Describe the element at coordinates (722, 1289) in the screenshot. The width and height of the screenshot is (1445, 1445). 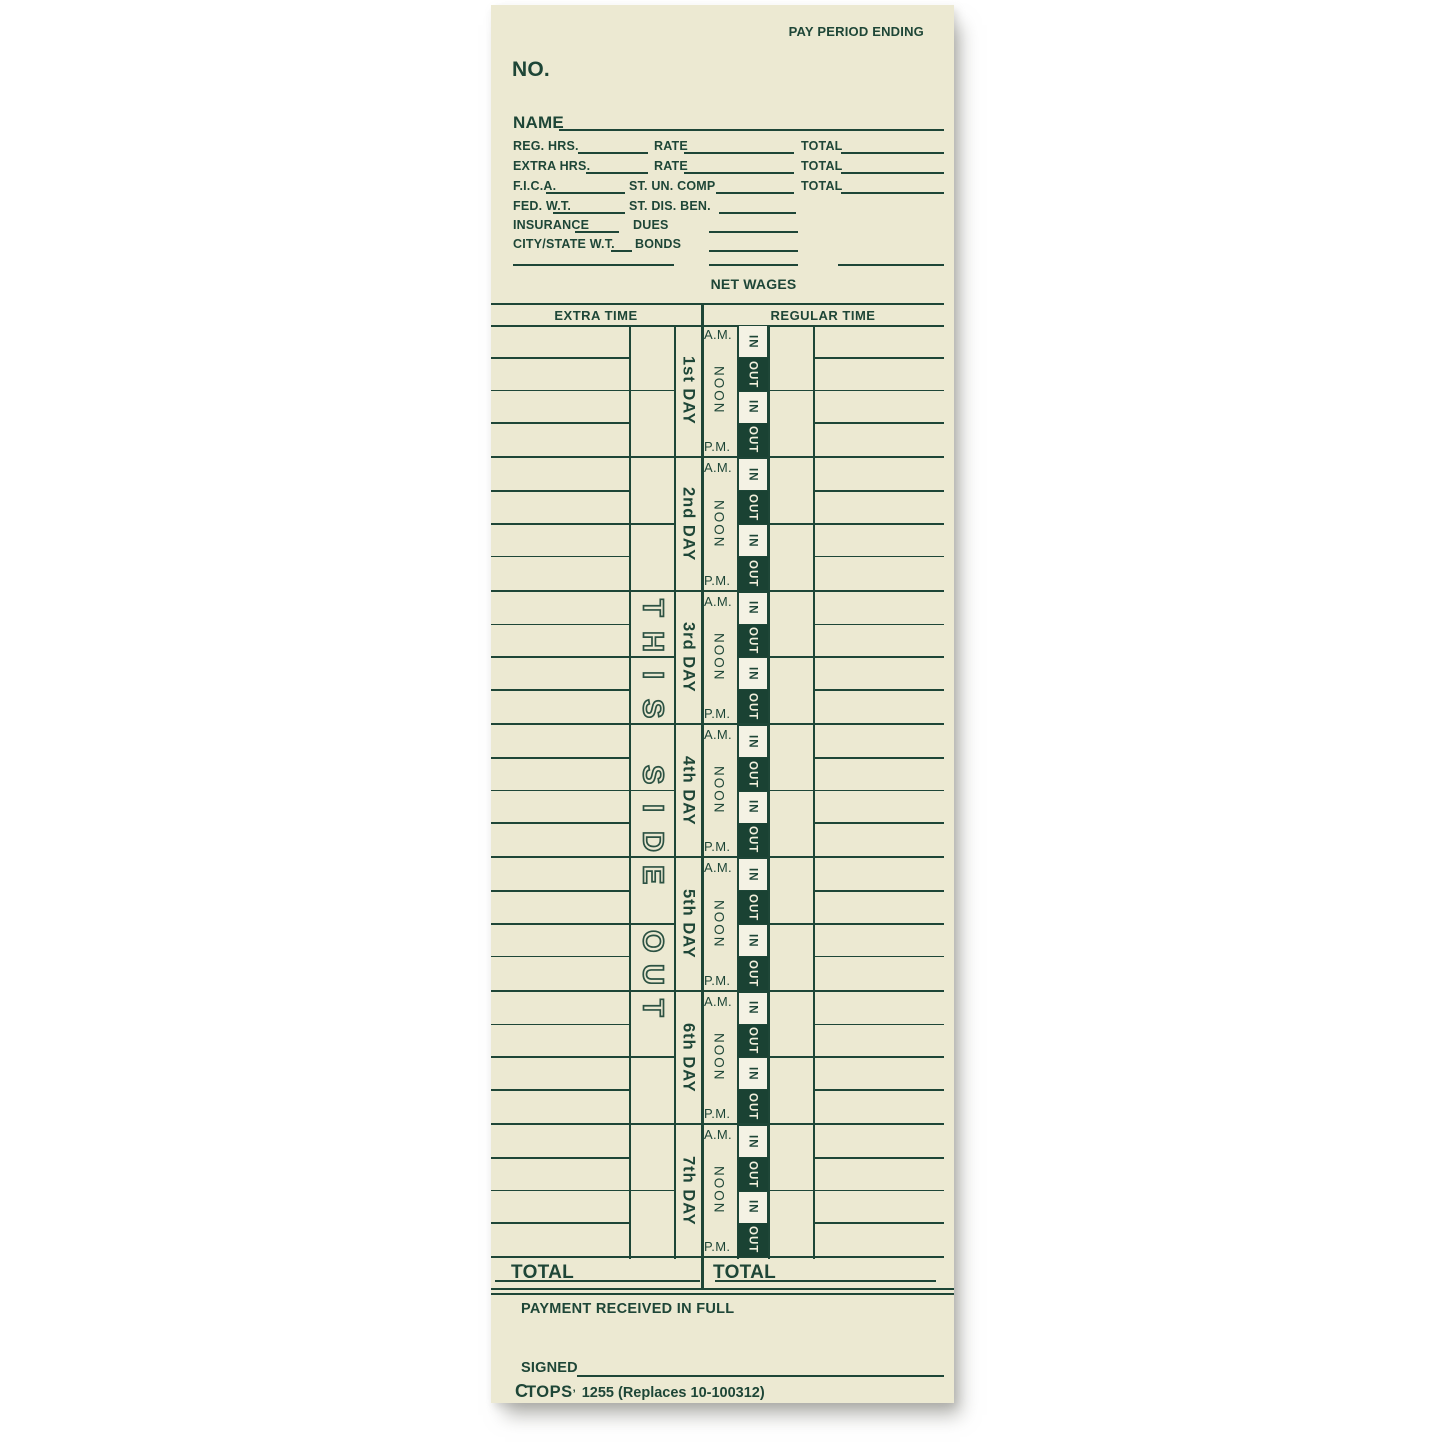
I see `double-rule-top` at that location.